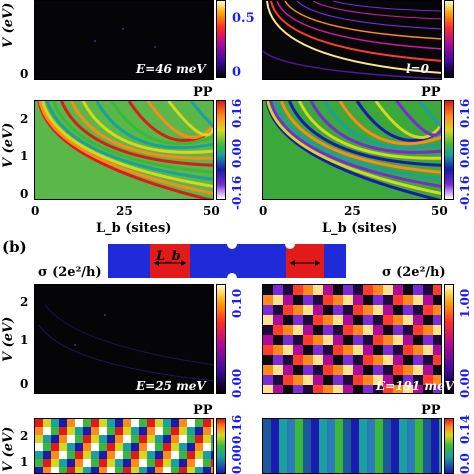 The image size is (474, 474). Describe the element at coordinates (352, 339) in the screenshot. I see `heatmap-b-top-right` at that location.